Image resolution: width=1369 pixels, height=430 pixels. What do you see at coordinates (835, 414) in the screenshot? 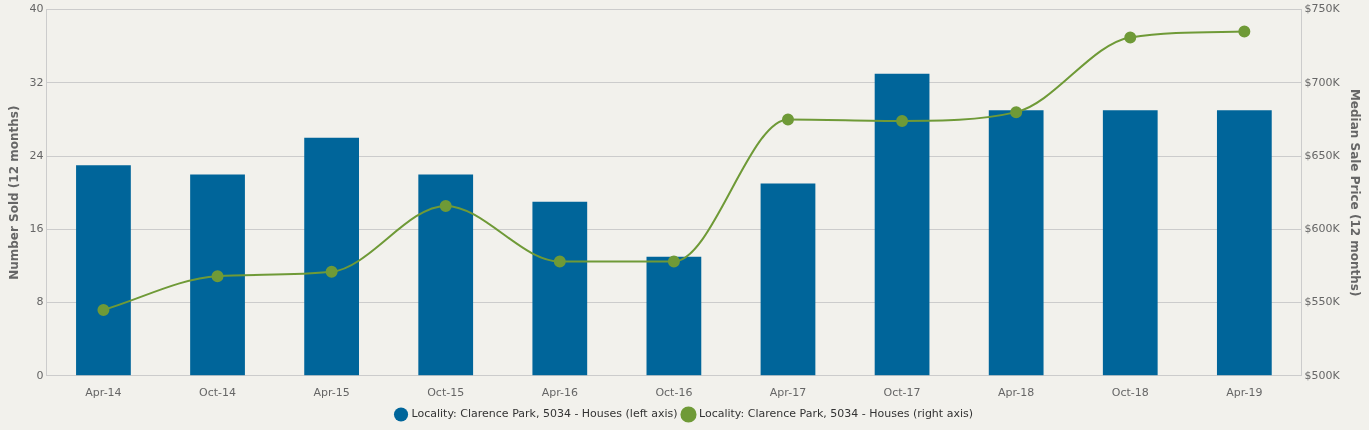
I see `legend-label: Locality: Clarence Park, 5034 - Houses (right axis)` at bounding box center [835, 414].